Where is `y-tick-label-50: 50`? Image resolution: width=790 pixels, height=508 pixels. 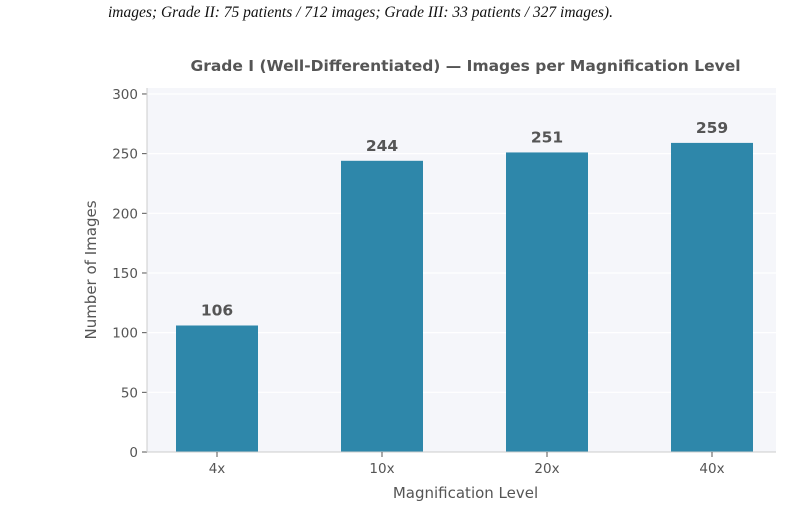 y-tick-label-50: 50 is located at coordinates (129, 393).